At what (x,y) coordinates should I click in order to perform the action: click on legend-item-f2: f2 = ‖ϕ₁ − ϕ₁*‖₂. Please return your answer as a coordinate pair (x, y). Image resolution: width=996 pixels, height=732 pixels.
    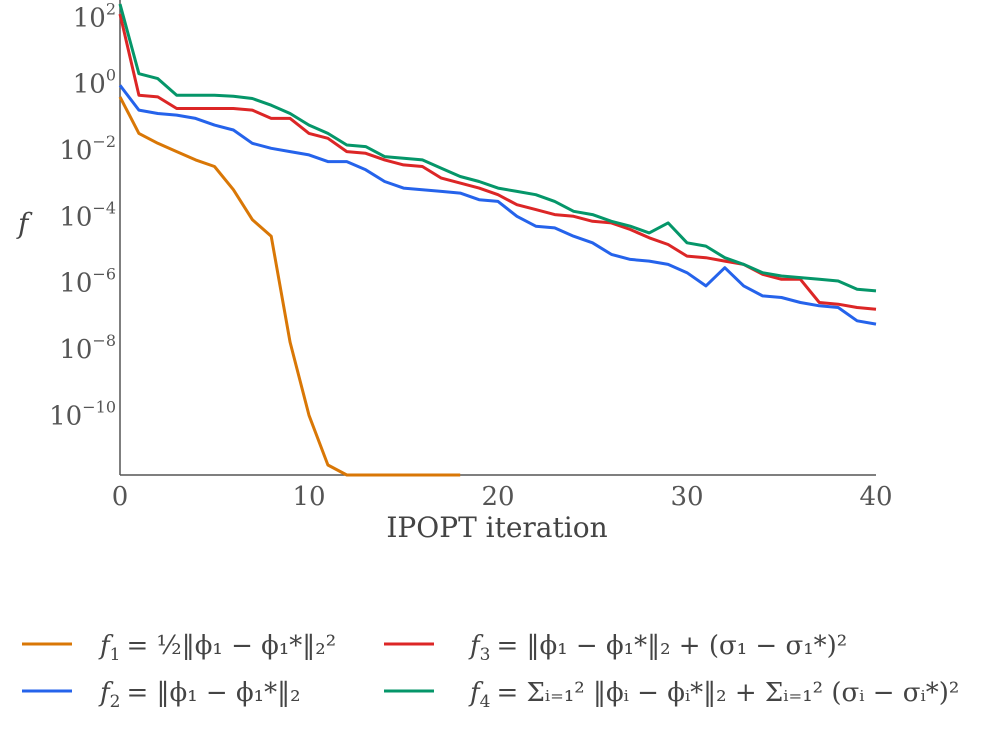
    Looking at the image, I should click on (161, 695).